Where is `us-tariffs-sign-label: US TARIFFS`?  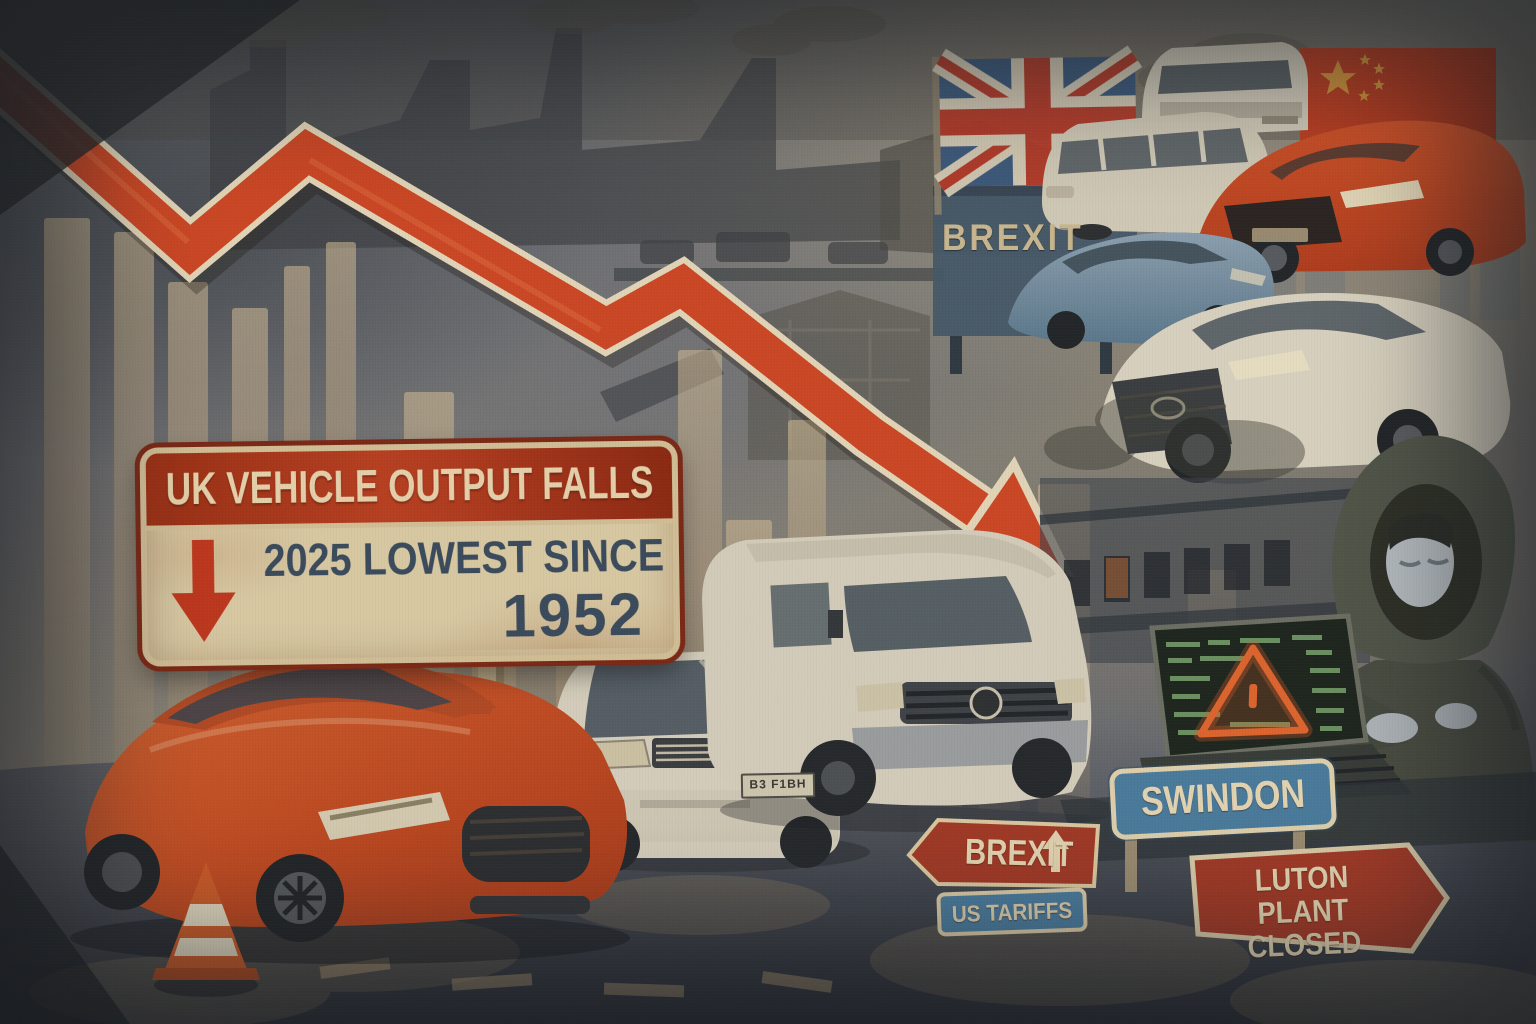
us-tariffs-sign-label: US TARIFFS is located at coordinates (1012, 912).